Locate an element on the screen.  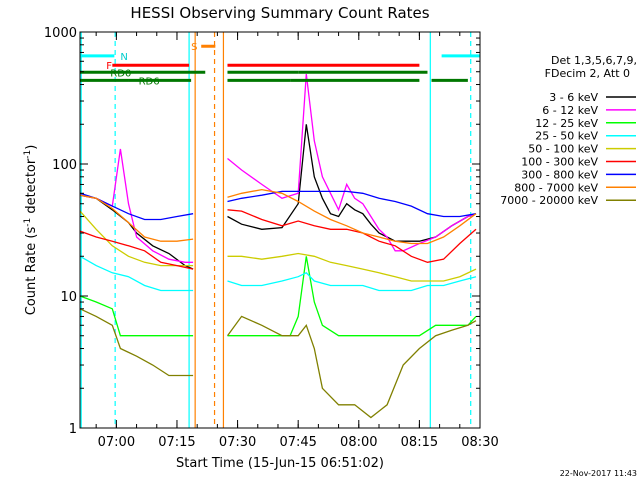
legend-label-3: 12 - 25 keV is located at coordinates (566, 123).